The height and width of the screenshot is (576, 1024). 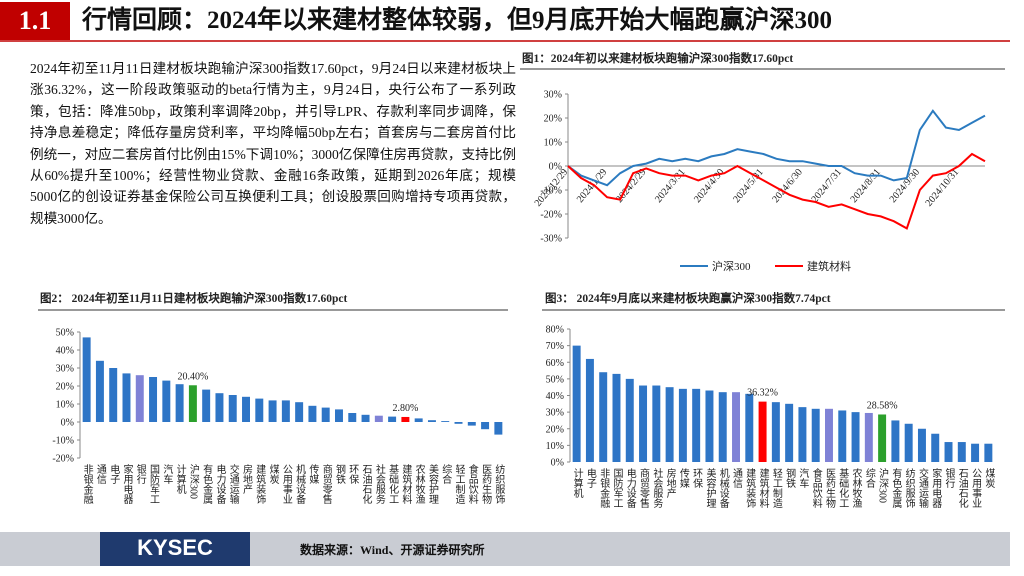 What do you see at coordinates (843, 487) in the screenshot?
I see `x-tick-label: 基础化工` at bounding box center [843, 487].